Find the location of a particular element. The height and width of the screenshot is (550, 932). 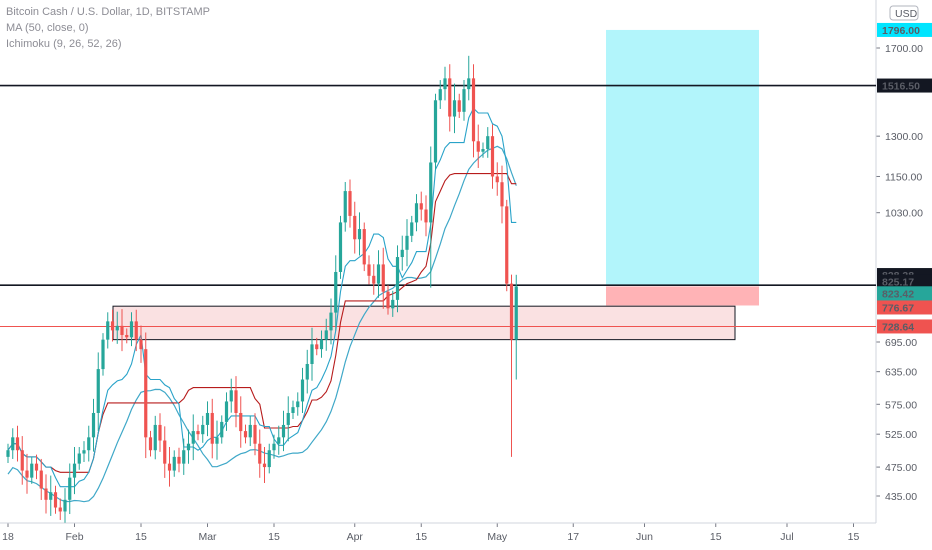

price-label-text: 825.17 is located at coordinates (898, 283).